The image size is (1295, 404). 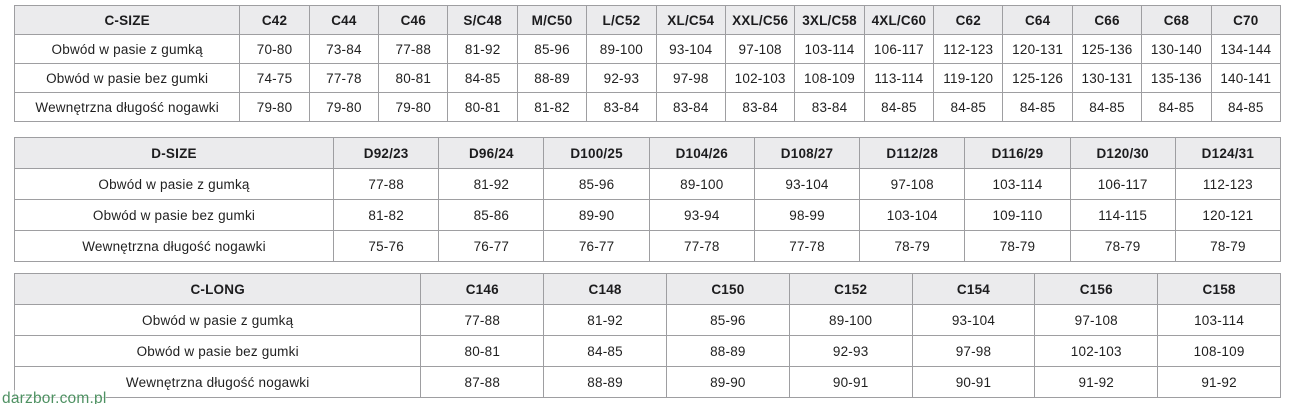 I want to click on size-value-cell: 134-144, so click(x=1246, y=49).